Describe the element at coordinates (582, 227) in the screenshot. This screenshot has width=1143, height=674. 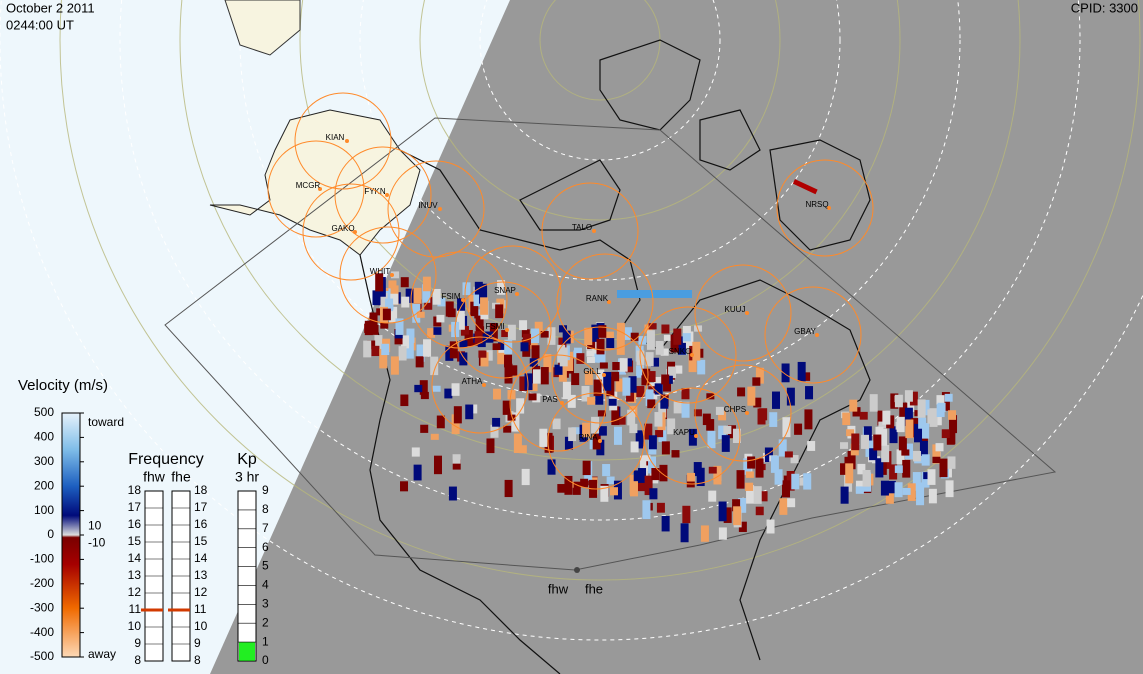
I see `station-label: TALO` at that location.